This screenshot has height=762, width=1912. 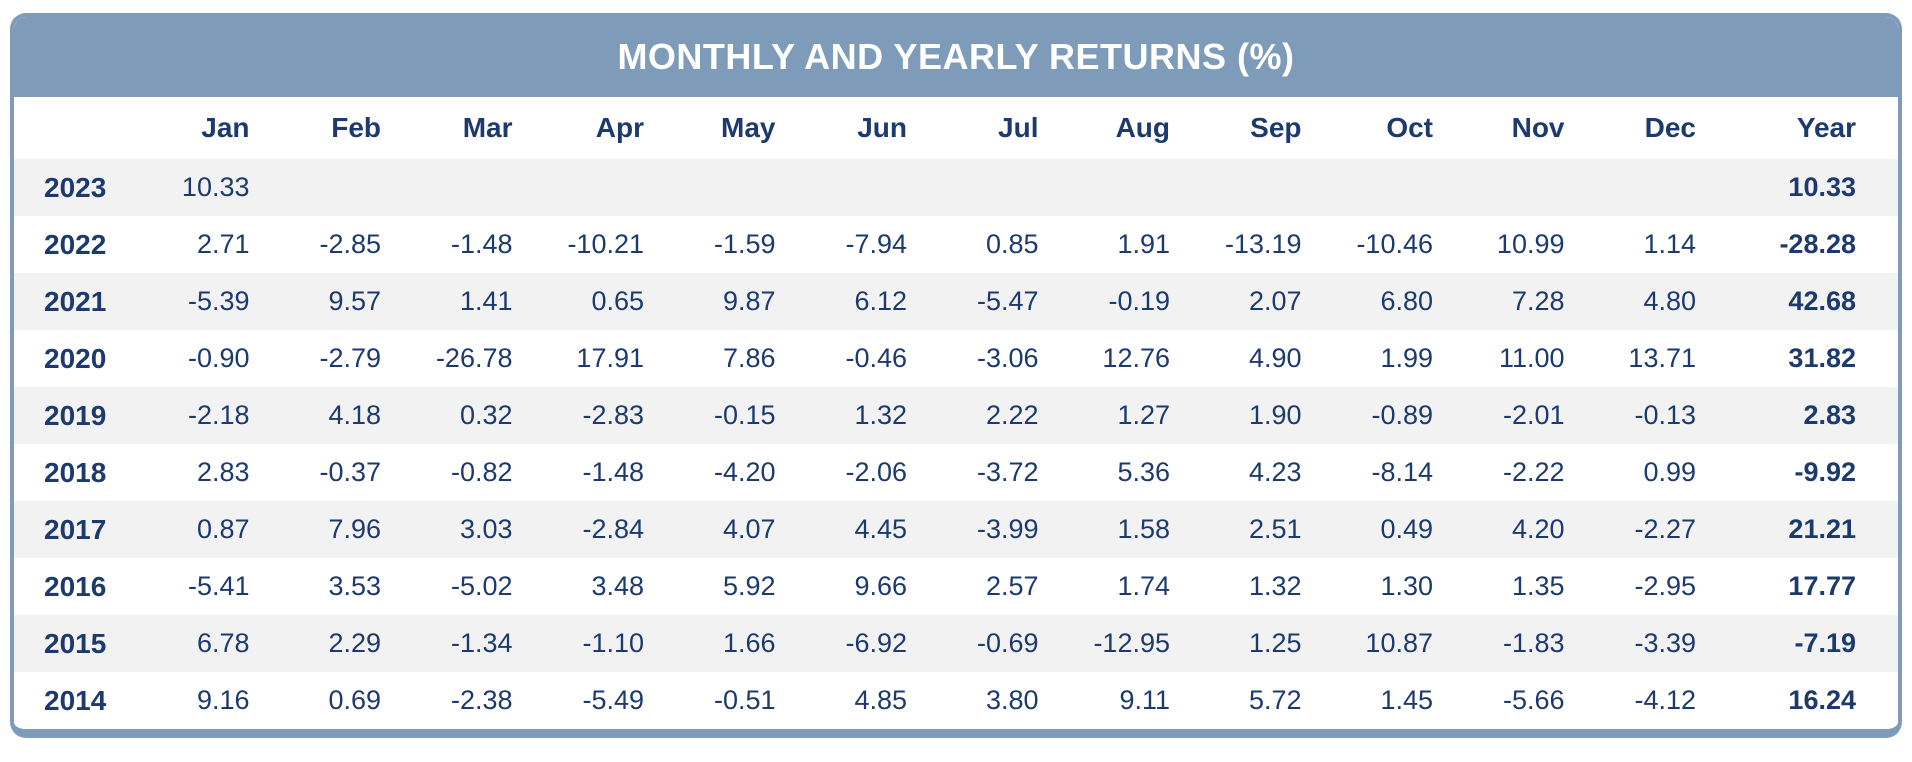 I want to click on return-cell: -1.59, so click(x=744, y=244).